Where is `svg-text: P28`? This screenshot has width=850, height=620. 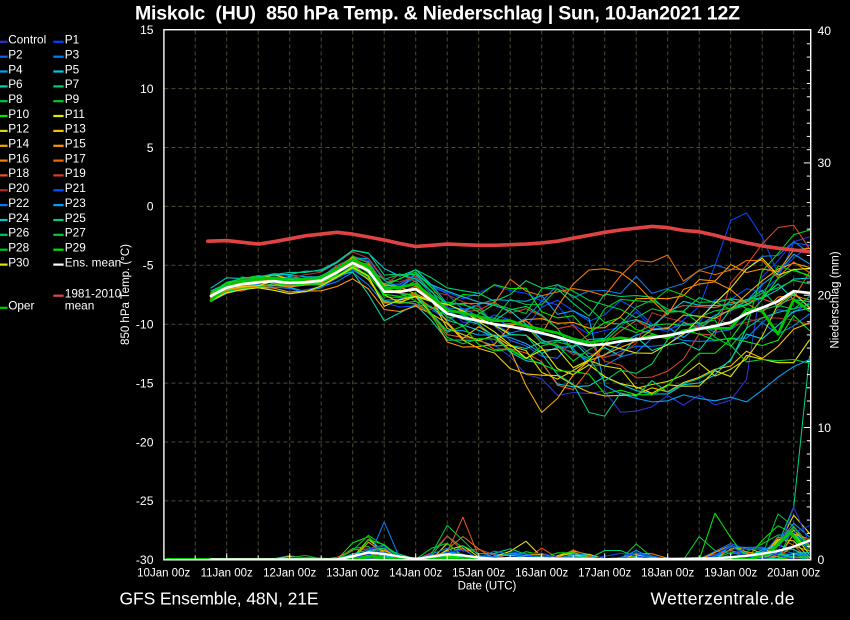 svg-text: P28 is located at coordinates (18, 248).